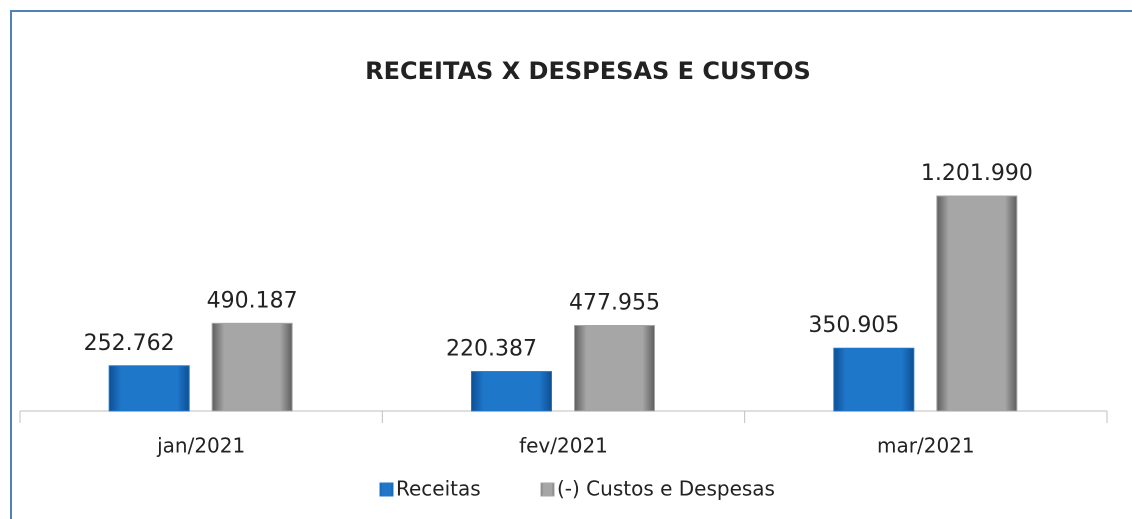  Describe the element at coordinates (252, 300) in the screenshot. I see `data-label: 490.187` at that location.